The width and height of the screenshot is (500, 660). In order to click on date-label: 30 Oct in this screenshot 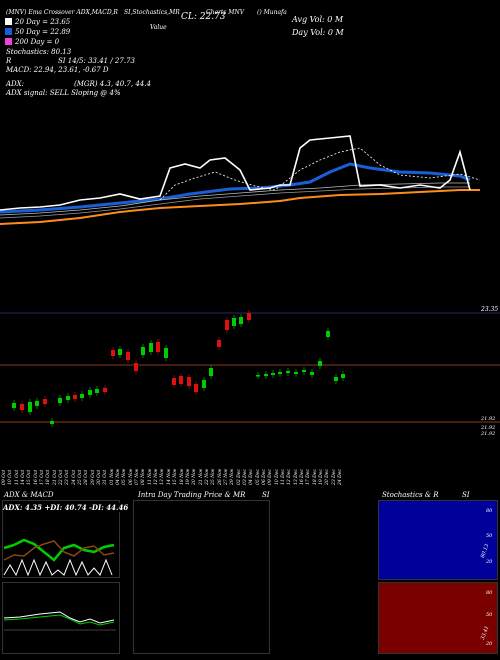, I will do `click(100, 477)`.